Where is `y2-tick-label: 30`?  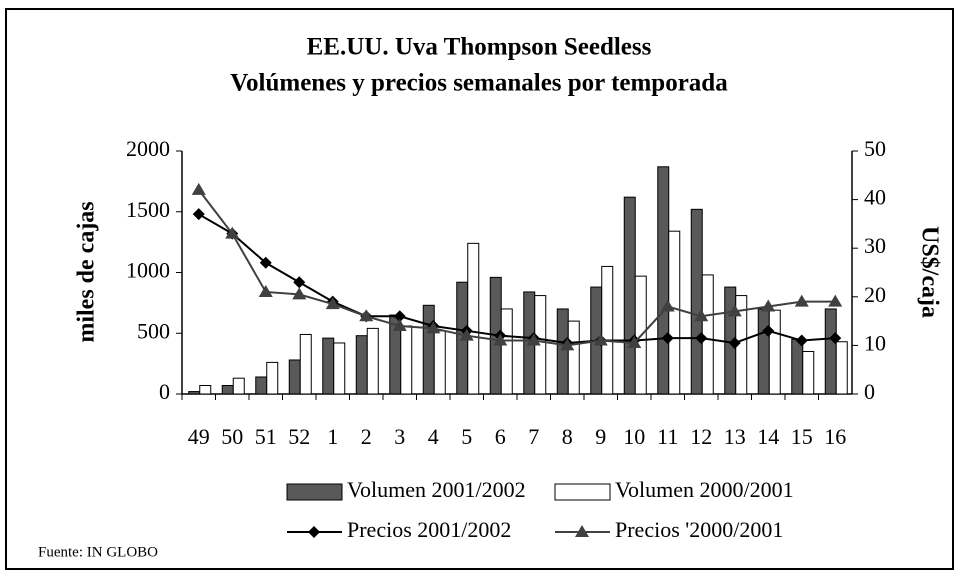 y2-tick-label: 30 is located at coordinates (875, 245).